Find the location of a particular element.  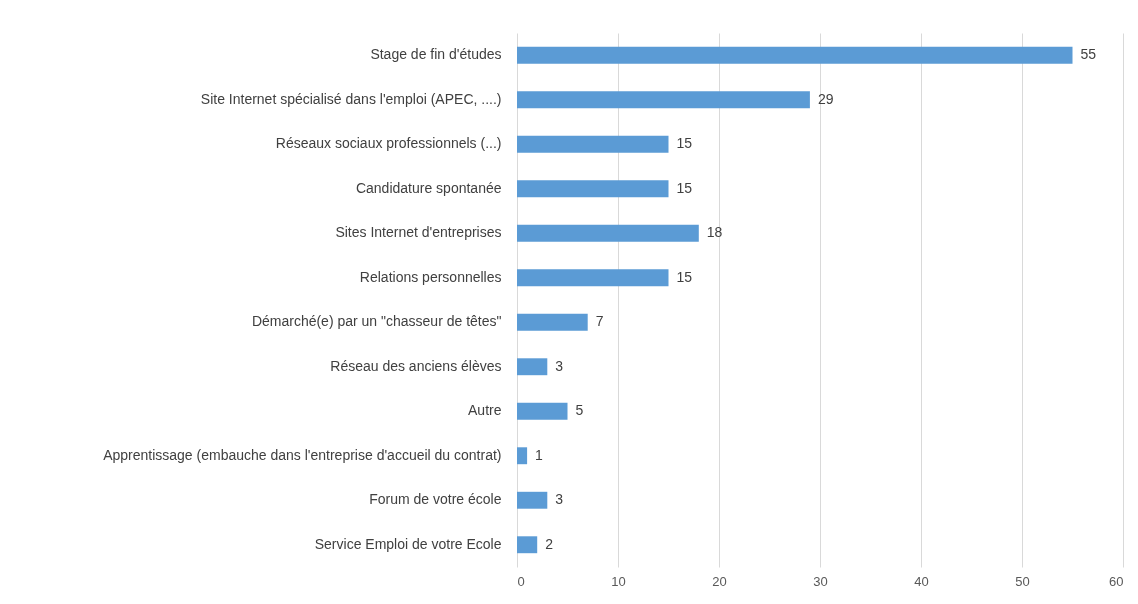

y-tick-label: Site Internet spécialisé dans l'emploi (APEC, ....) is located at coordinates (351, 98).